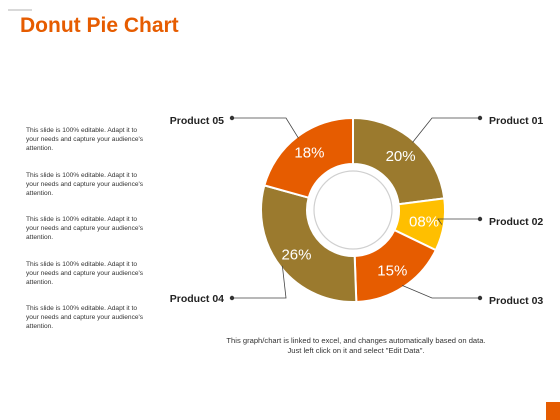 The image size is (560, 420). What do you see at coordinates (553, 411) in the screenshot?
I see `corner-accent` at bounding box center [553, 411].